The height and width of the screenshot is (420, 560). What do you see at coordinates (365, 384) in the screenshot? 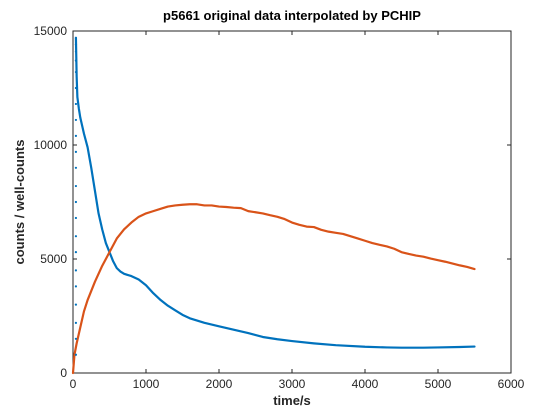
I see `x-tick-label: 4000` at bounding box center [365, 384].